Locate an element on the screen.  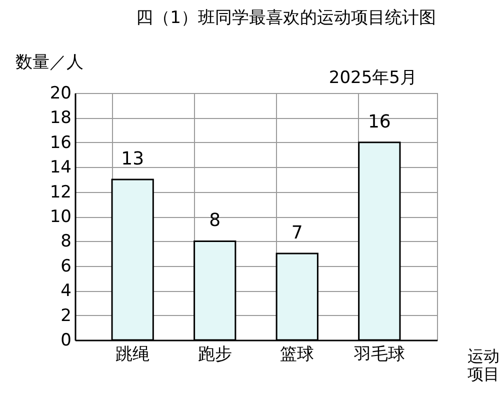
data-label: 16 is located at coordinates (379, 121).